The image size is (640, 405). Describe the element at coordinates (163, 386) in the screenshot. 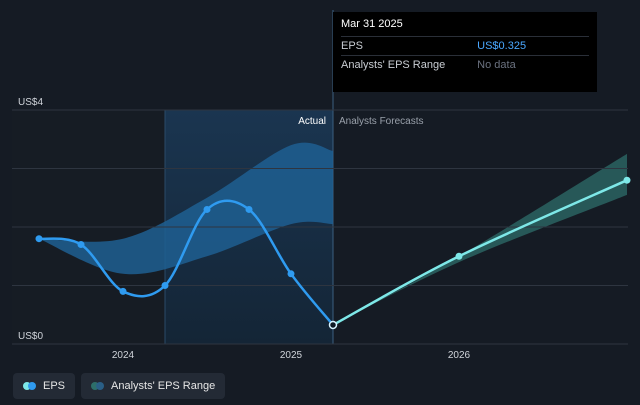

I see `legend-range-label: Analysts' EPS Range` at that location.